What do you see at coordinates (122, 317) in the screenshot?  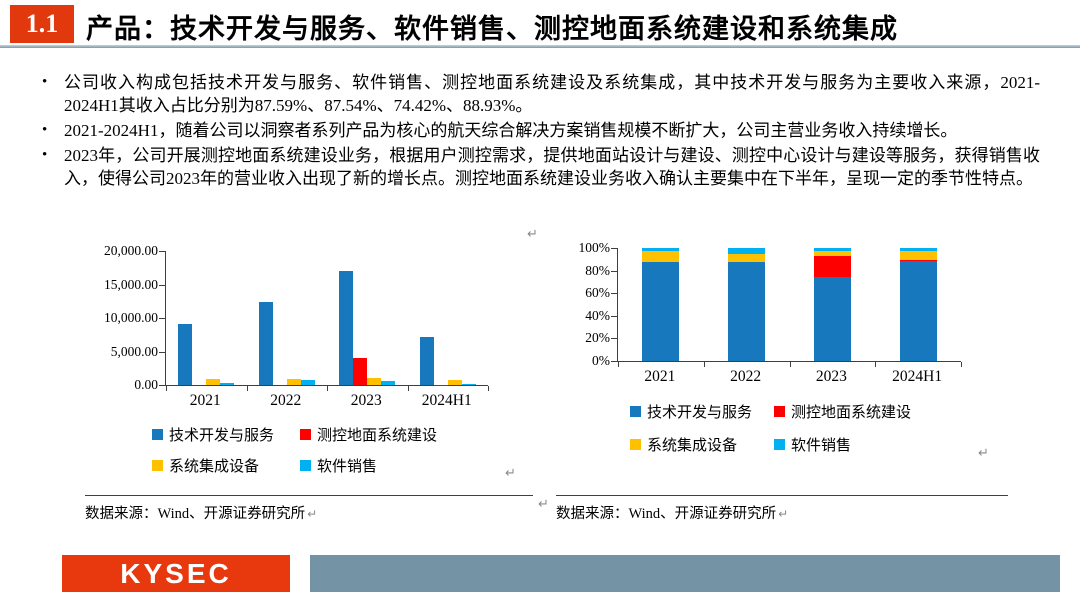 I see `y-axis: 20,000.00 15,000.00 10,000.00 5,000.00 0.00` at bounding box center [122, 317].